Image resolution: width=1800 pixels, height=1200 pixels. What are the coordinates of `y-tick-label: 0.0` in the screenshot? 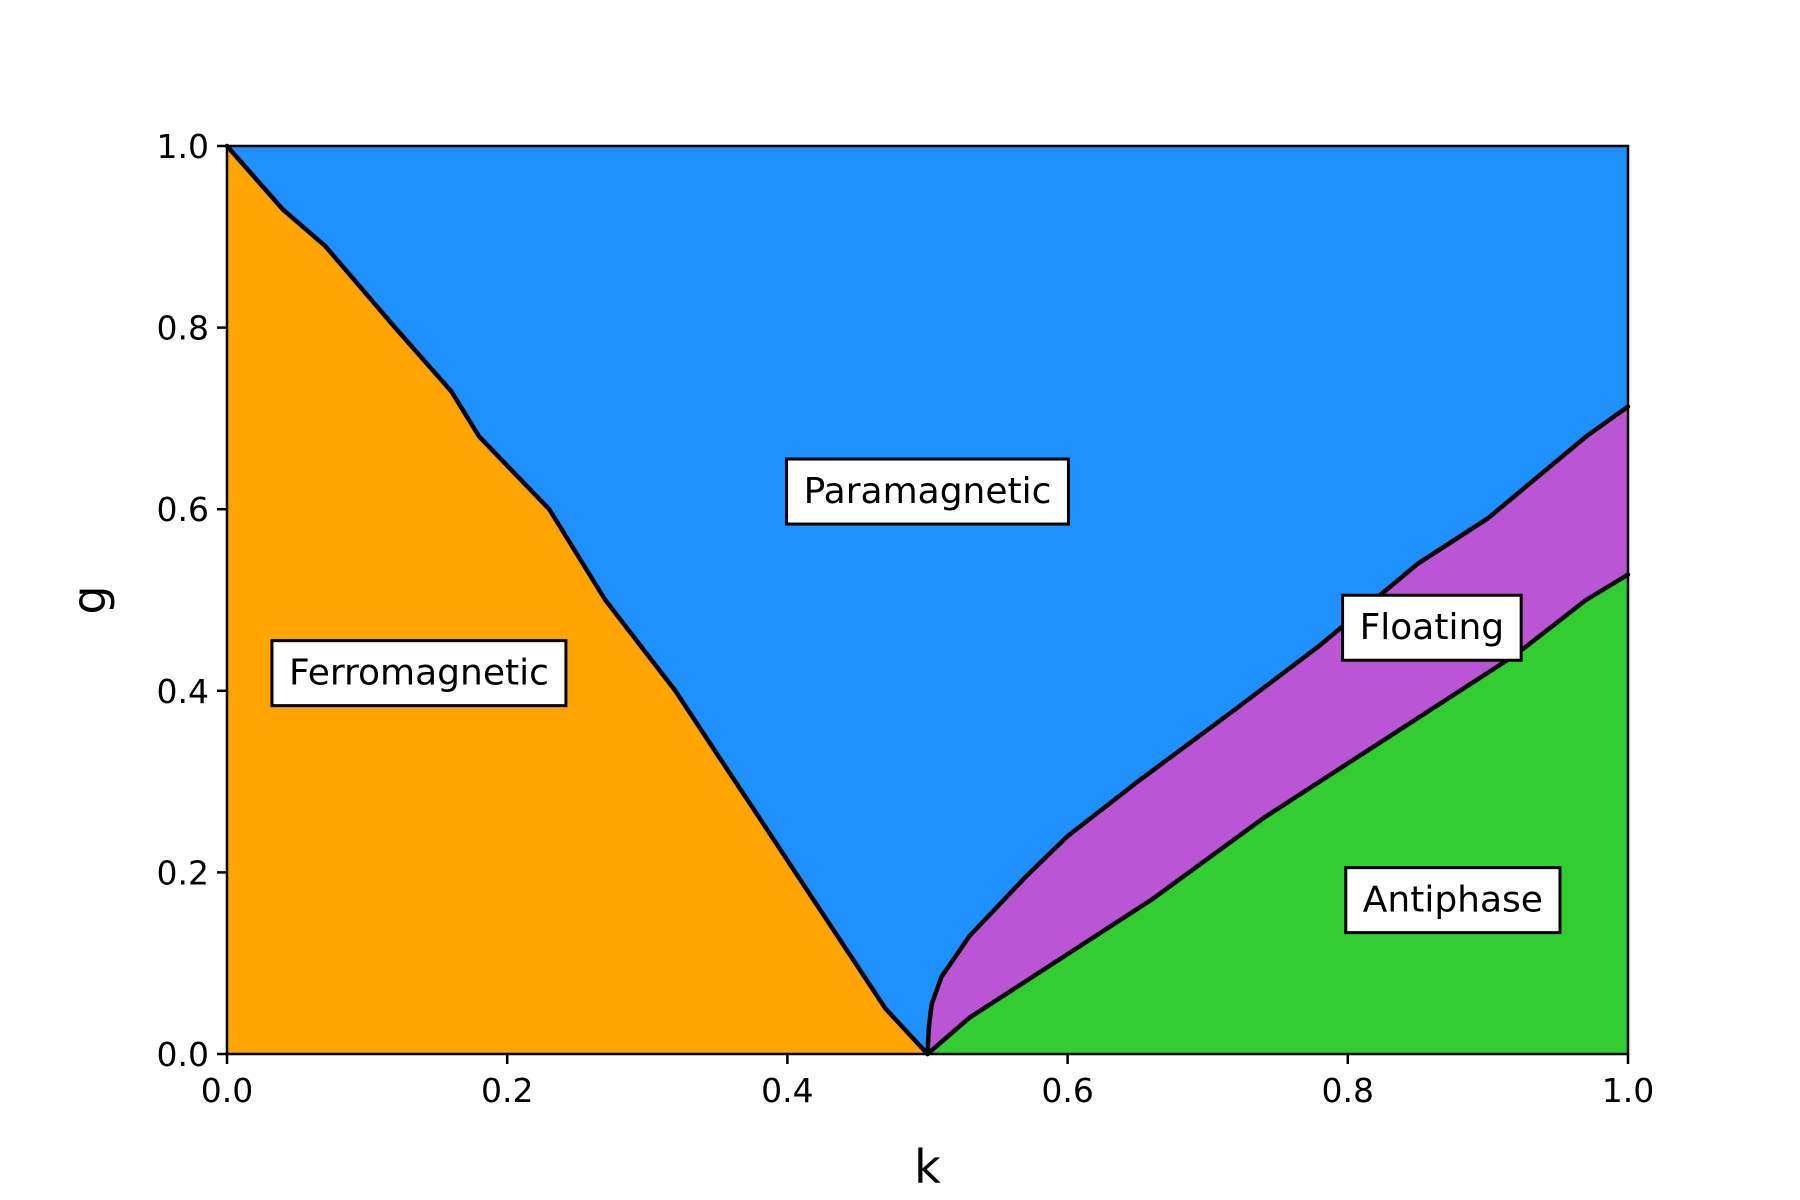 It's located at (183, 1054).